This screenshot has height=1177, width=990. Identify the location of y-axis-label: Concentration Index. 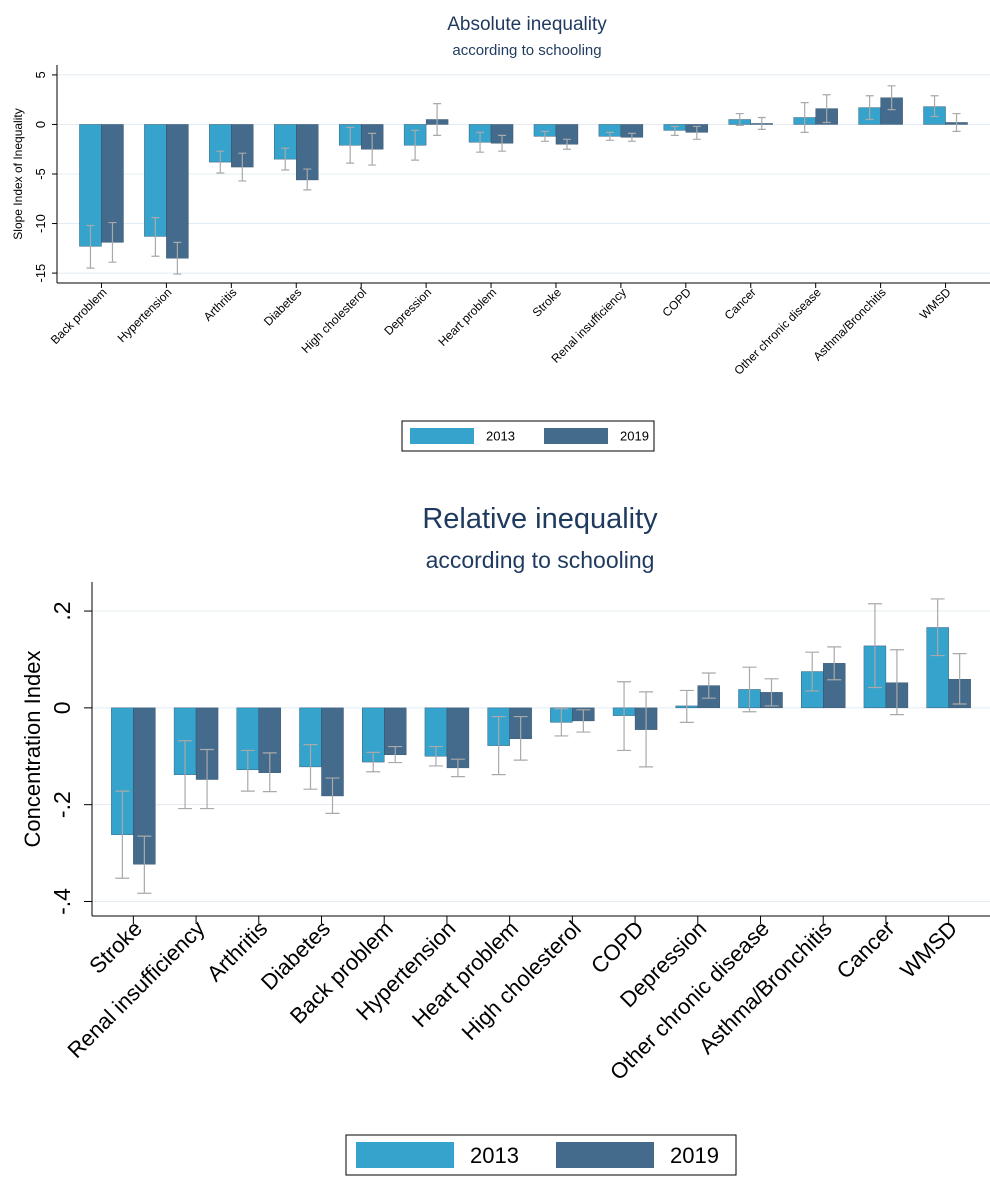
(32, 749).